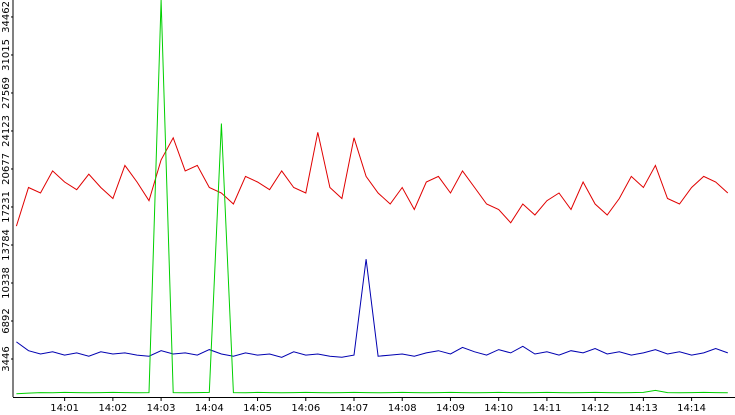  What do you see at coordinates (354, 408) in the screenshot?
I see `x-tick-label: 14:07` at bounding box center [354, 408].